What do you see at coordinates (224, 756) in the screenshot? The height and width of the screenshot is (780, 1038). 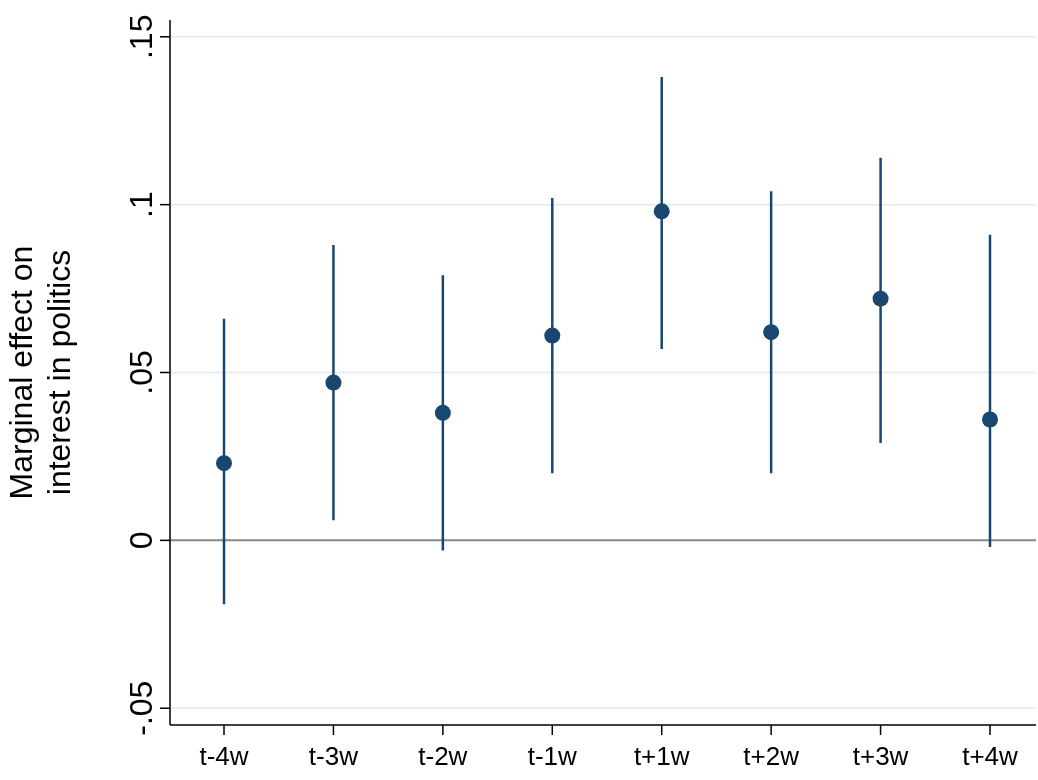 I see `x-tick-label: t-4w` at bounding box center [224, 756].